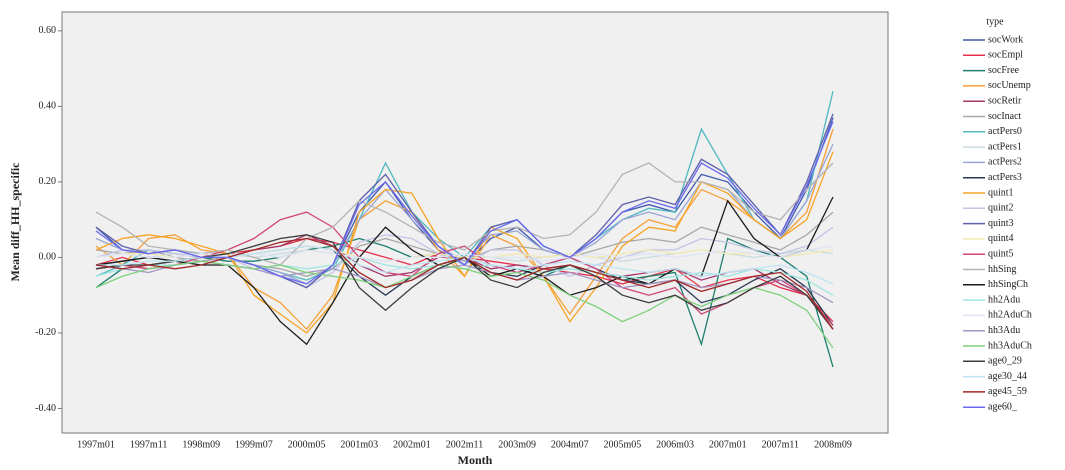 Image resolution: width=1065 pixels, height=470 pixels. Describe the element at coordinates (1001, 223) in the screenshot. I see `legend-label: quint3` at that location.